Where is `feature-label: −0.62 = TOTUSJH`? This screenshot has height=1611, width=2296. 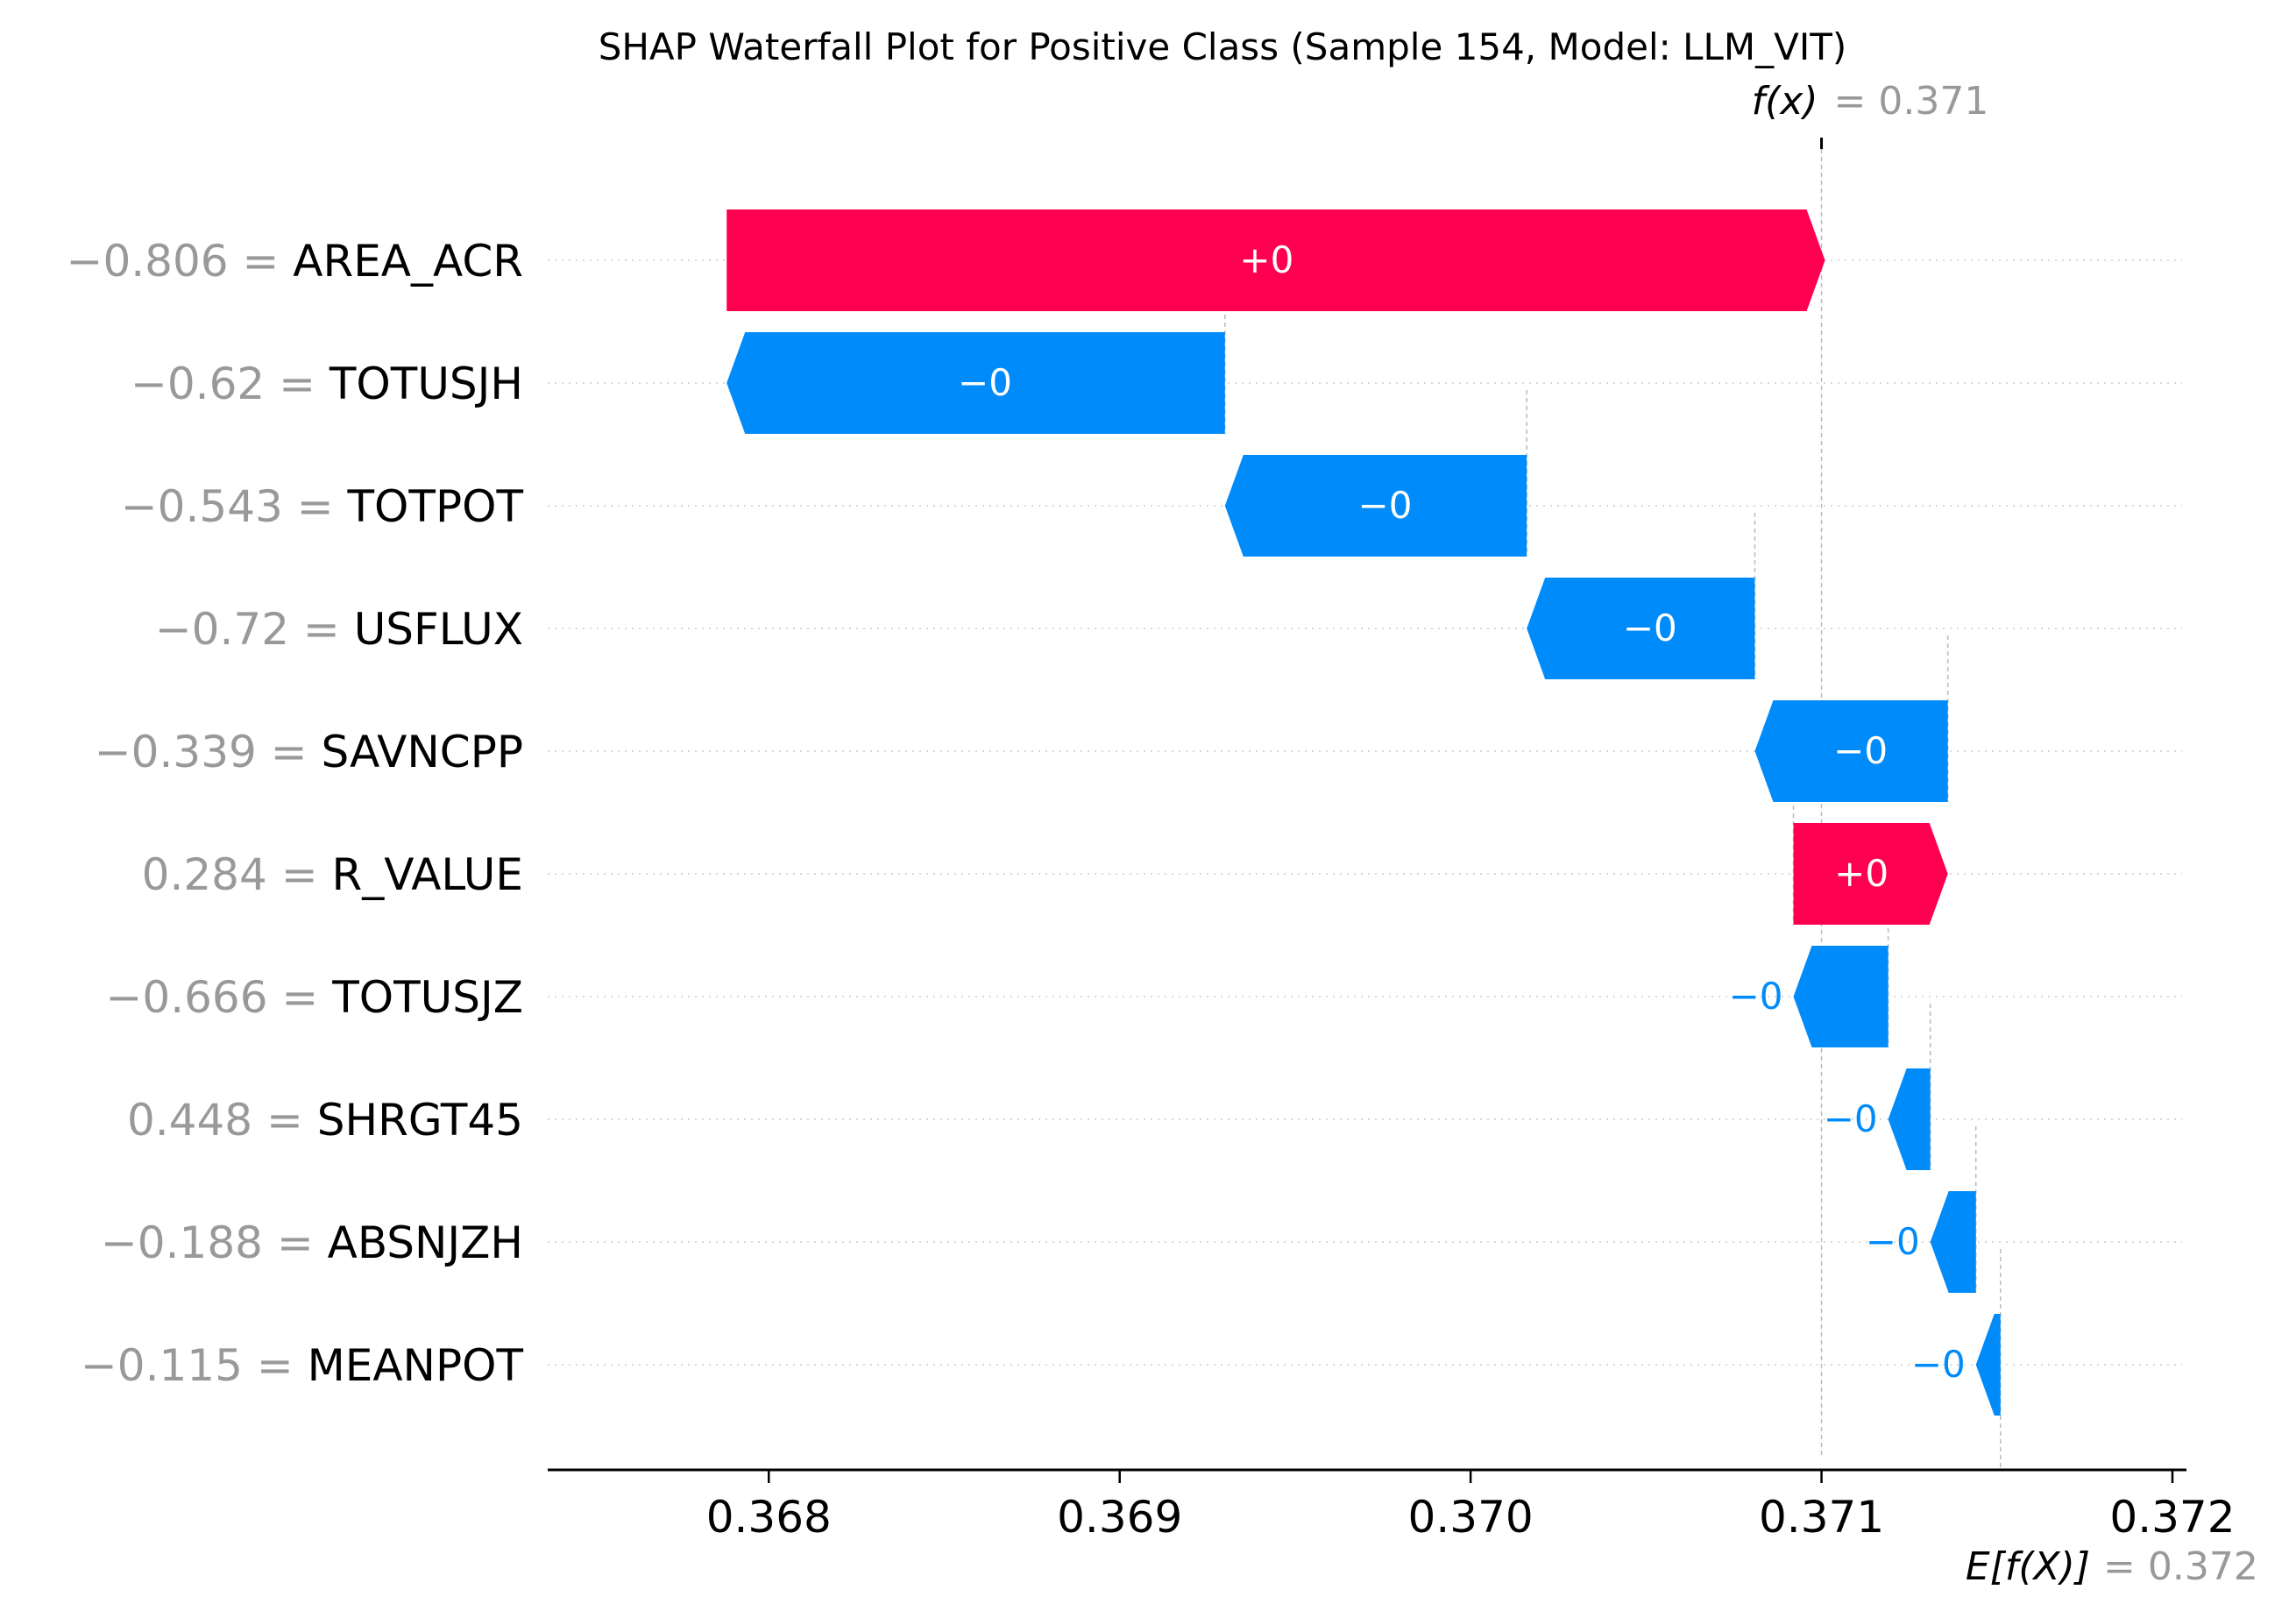
feature-label: −0.62 = TOTUSJH is located at coordinates (327, 383).